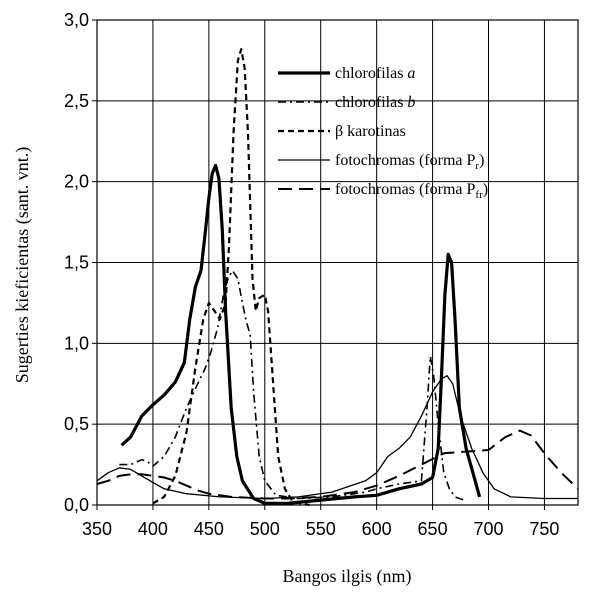  Describe the element at coordinates (76, 505) in the screenshot. I see `y-tick-label: 0,0` at that location.